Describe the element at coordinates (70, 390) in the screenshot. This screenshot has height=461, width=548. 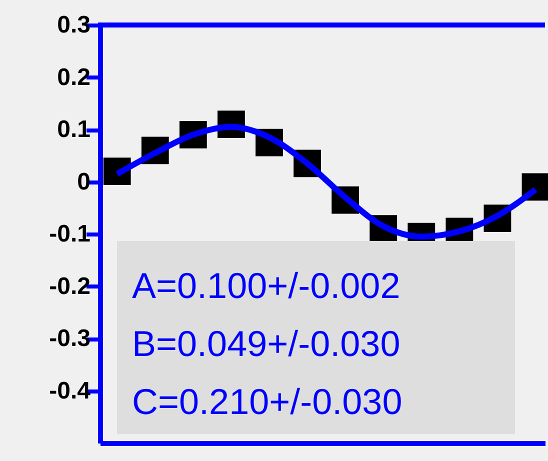
I see `y-tick-label: -0.4` at that location.